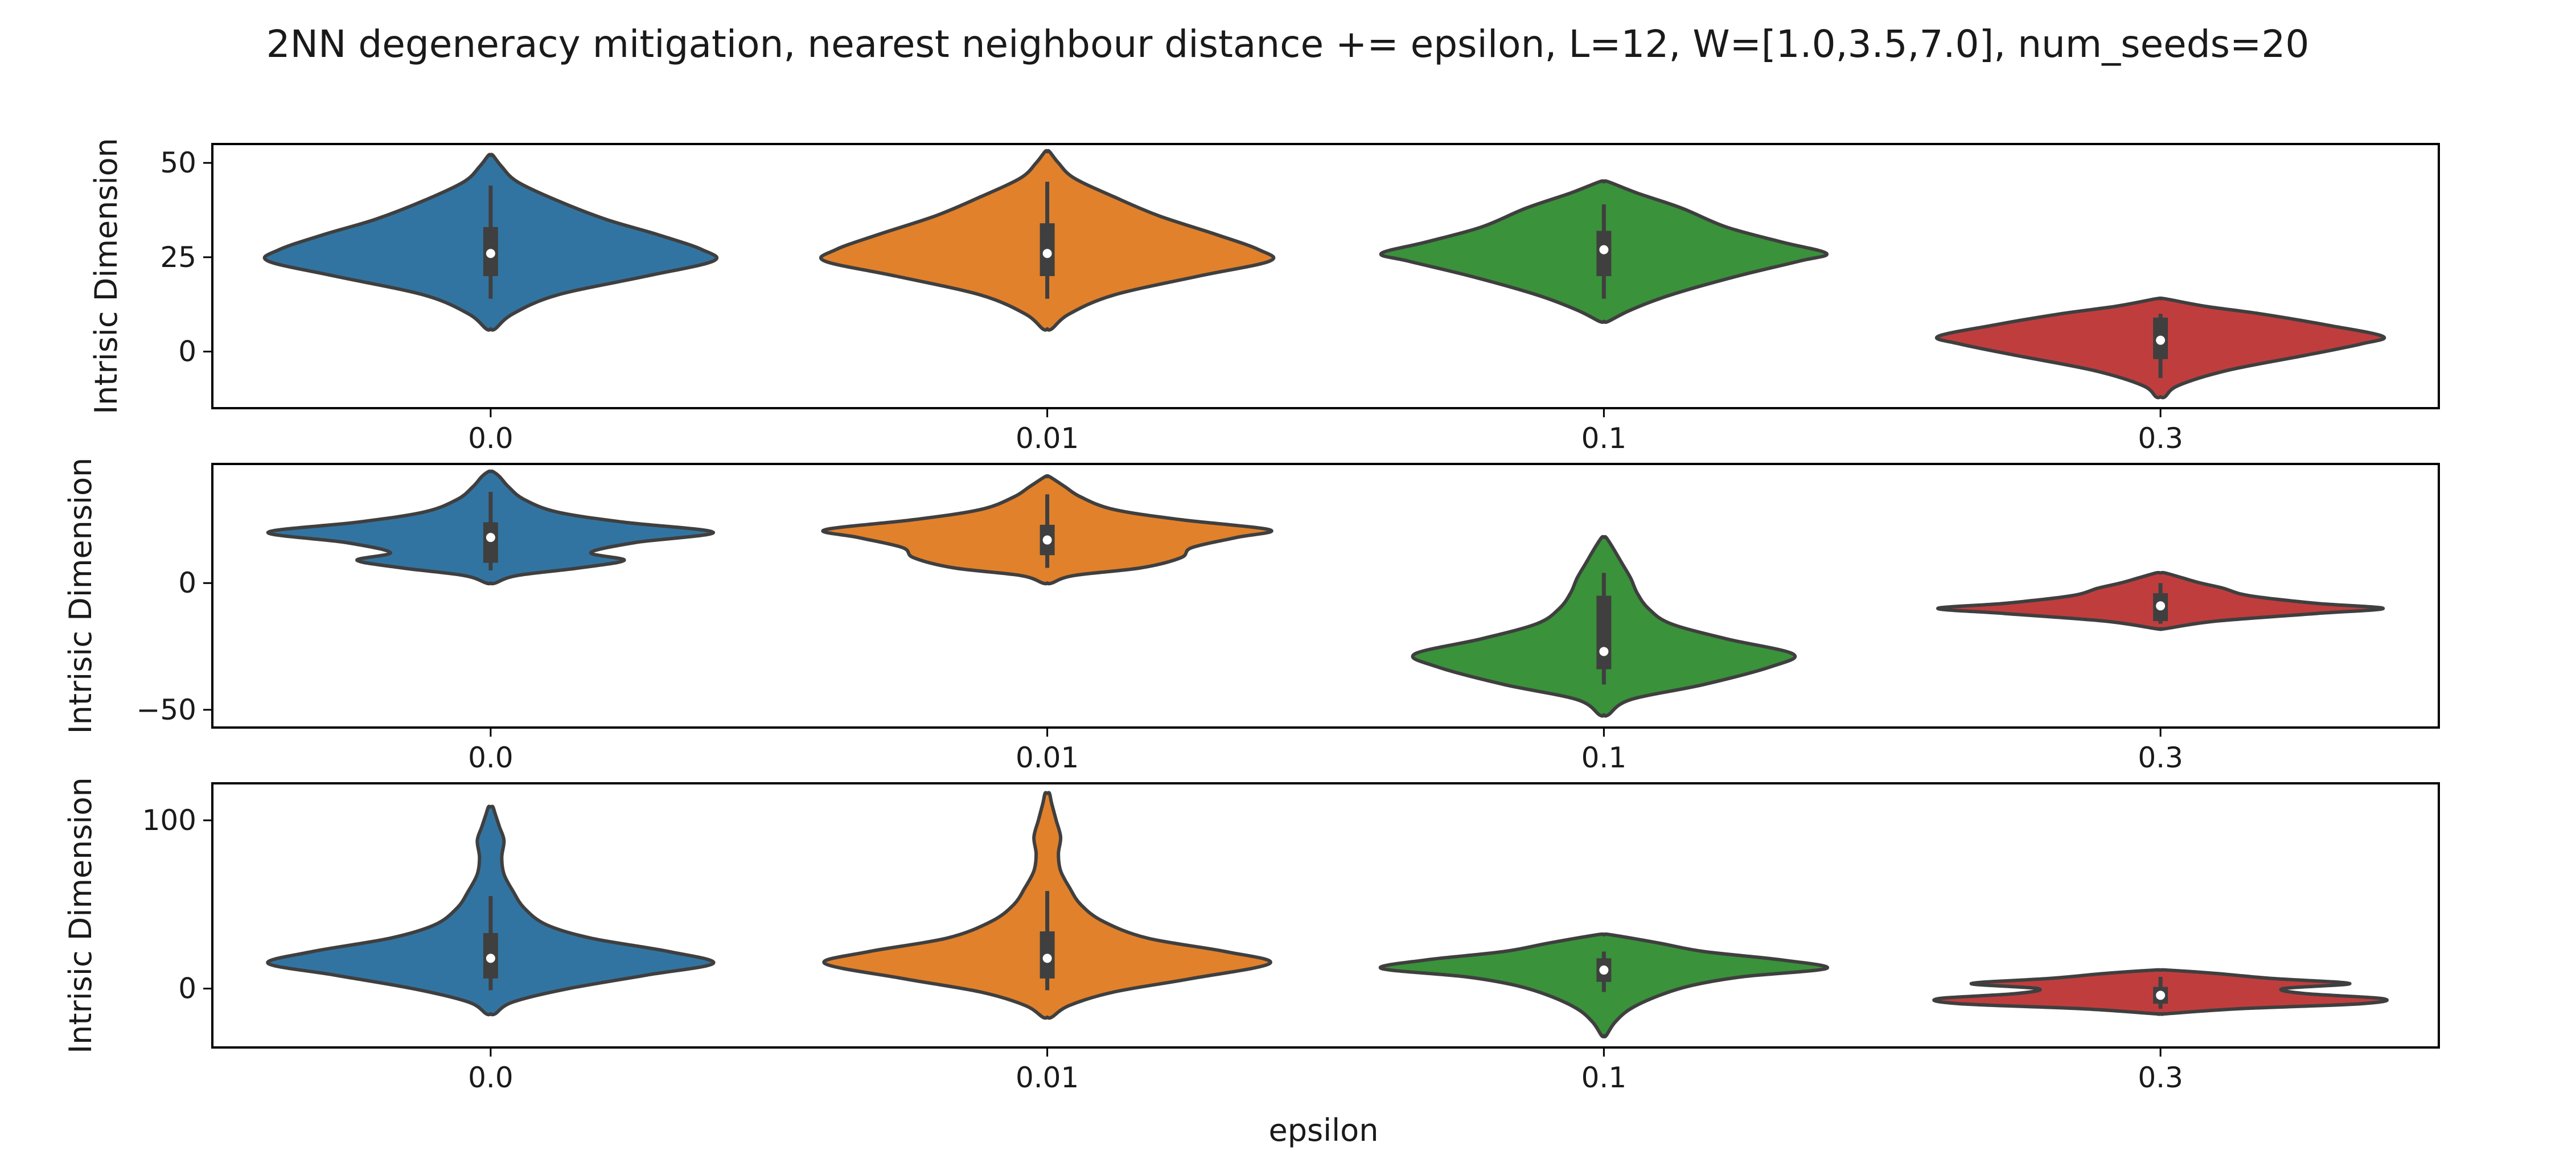 The width and height of the screenshot is (2576, 1171). What do you see at coordinates (1324, 1130) in the screenshot?
I see `x-axis-label: epsilon` at bounding box center [1324, 1130].